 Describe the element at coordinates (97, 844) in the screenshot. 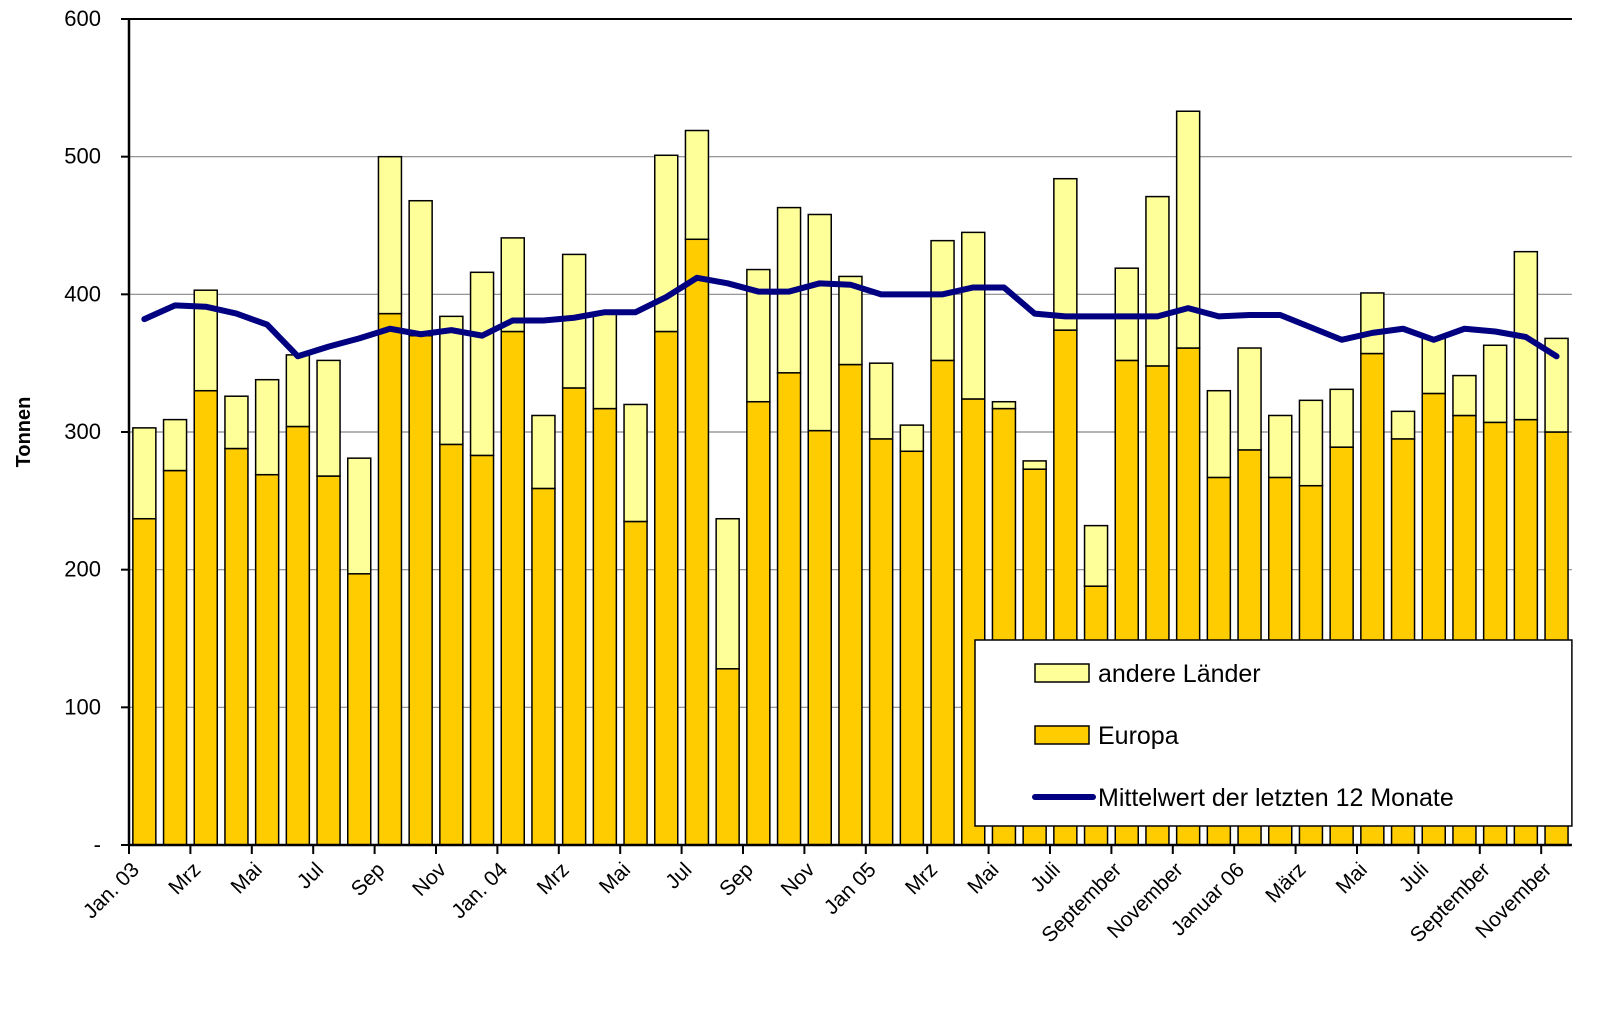

I see `y-tick-label: -` at that location.